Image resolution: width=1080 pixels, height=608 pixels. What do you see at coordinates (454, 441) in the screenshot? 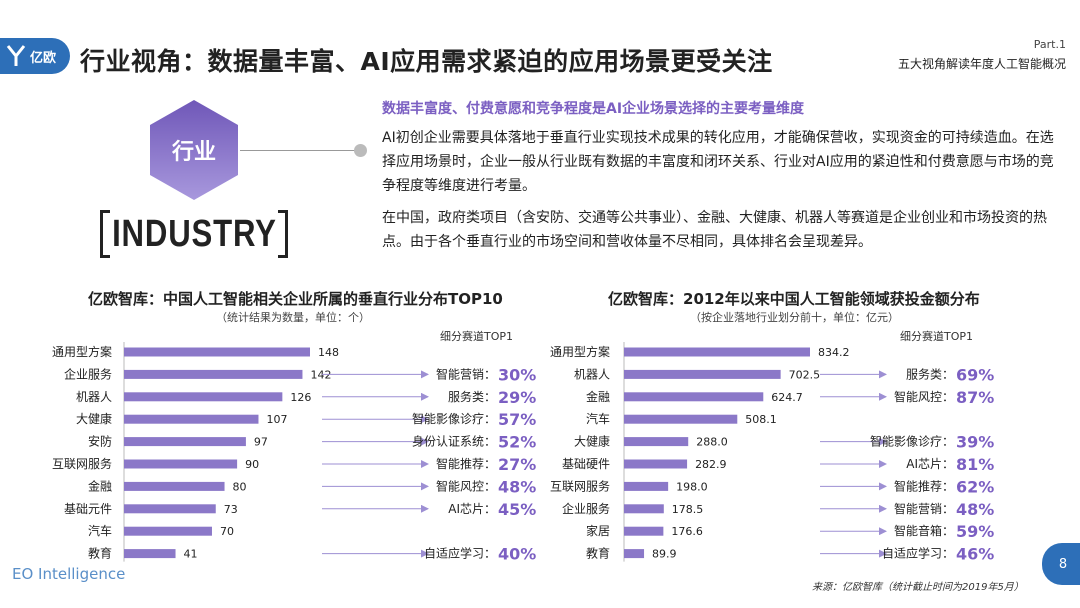
I see `top1-label: 身份认证系统：` at bounding box center [454, 441].